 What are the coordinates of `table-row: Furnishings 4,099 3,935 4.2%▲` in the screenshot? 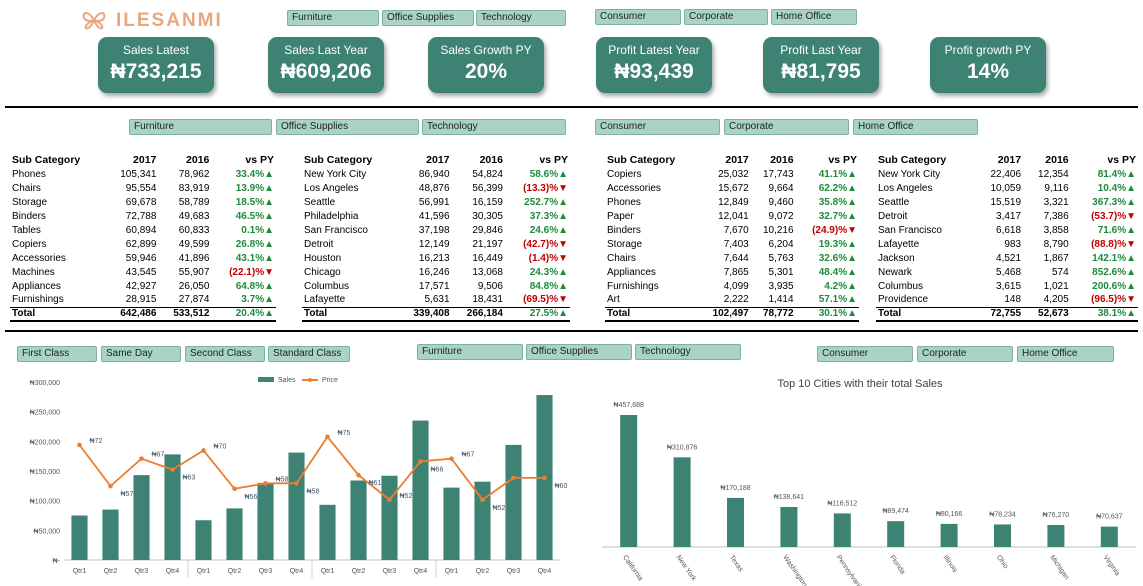 It's located at (732, 286).